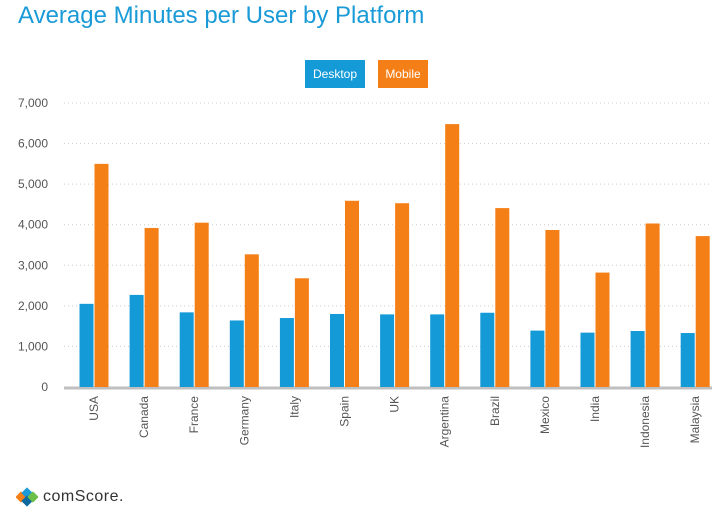  Describe the element at coordinates (645, 422) in the screenshot. I see `x-tick-label: Indonesia` at that location.